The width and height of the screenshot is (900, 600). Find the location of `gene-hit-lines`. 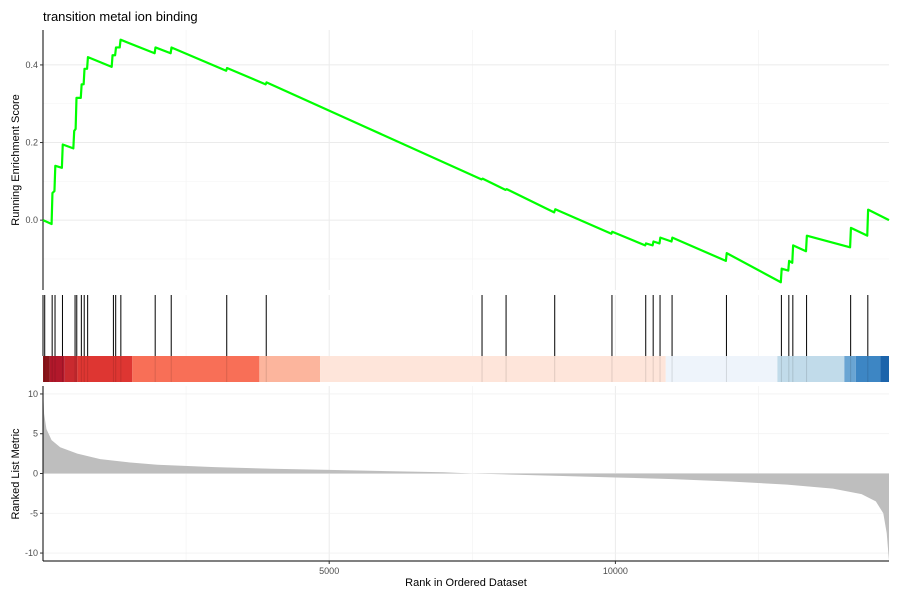

gene-hit-lines is located at coordinates (456, 325).